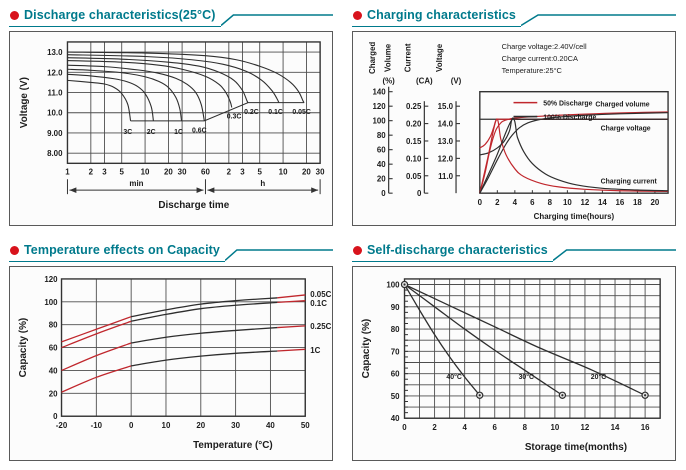  Describe the element at coordinates (55, 72) in the screenshot. I see `svg-text: 12.0` at that location.